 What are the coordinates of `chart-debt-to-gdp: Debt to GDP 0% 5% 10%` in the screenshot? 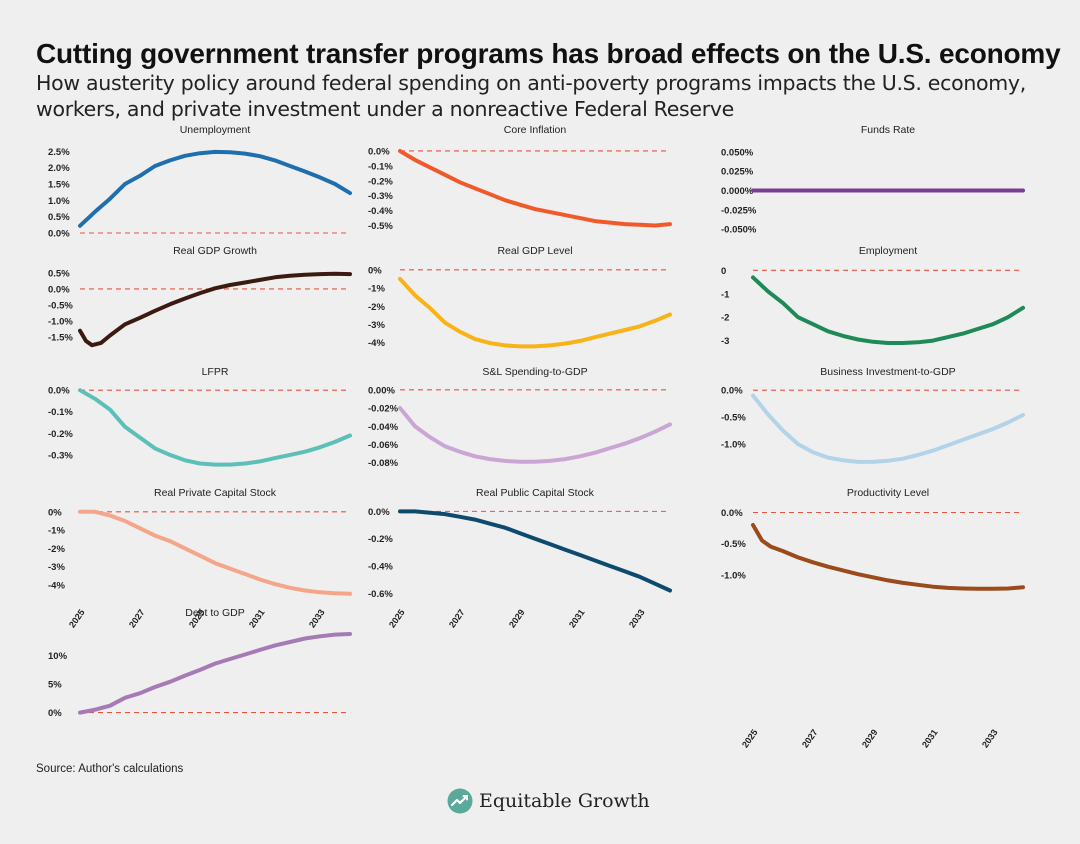 It's located at (200, 663).